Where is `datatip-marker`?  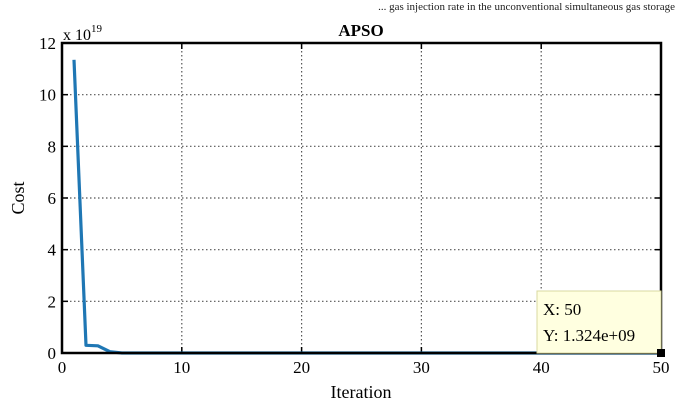
datatip-marker is located at coordinates (661, 353).